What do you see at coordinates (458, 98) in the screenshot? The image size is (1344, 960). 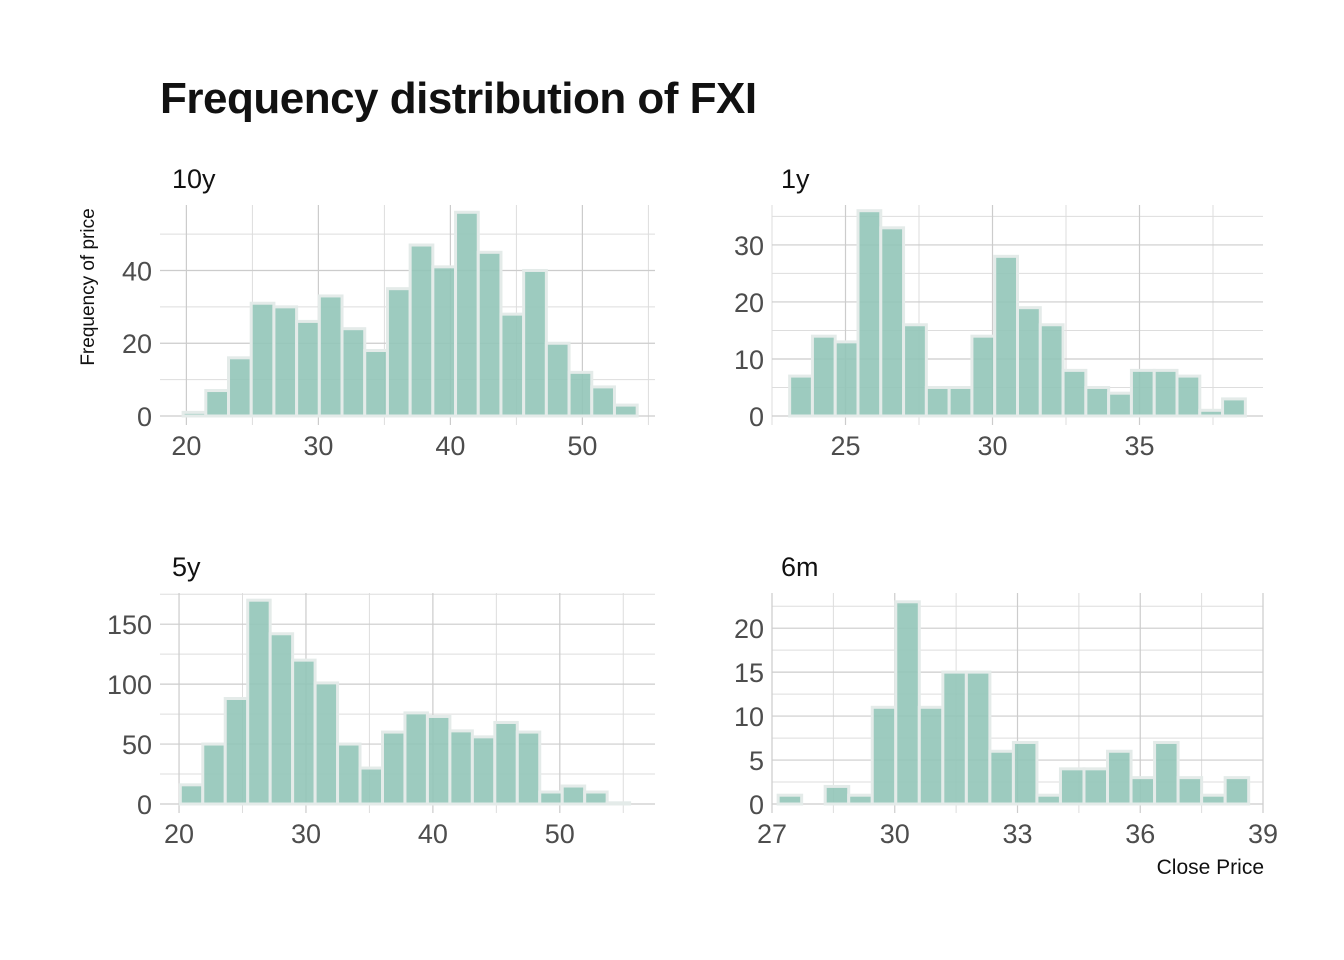 I see `chart-title: Frequency distribution of FXI` at bounding box center [458, 98].